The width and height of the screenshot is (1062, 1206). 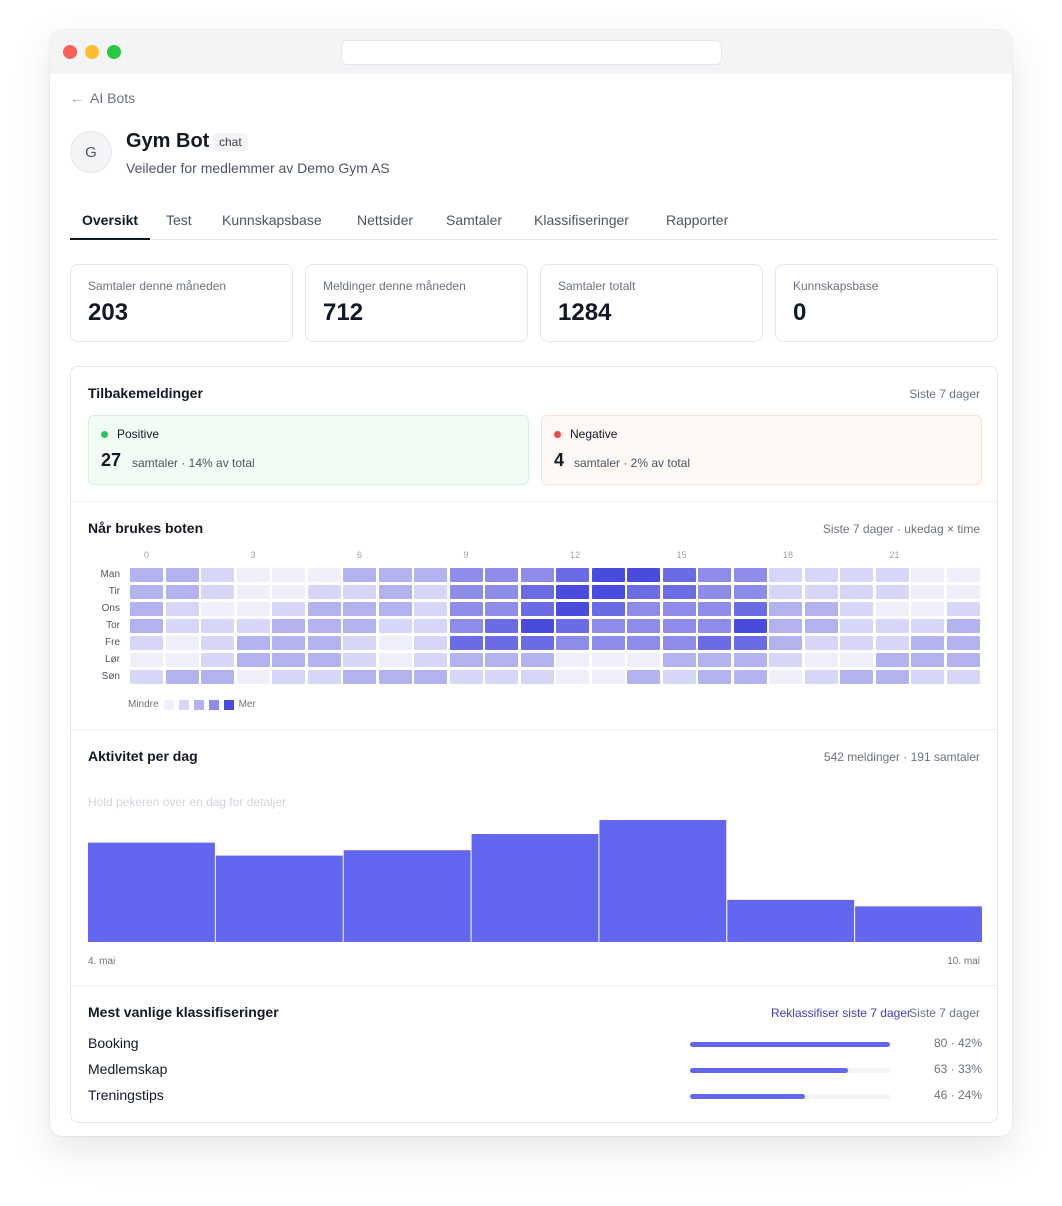 What do you see at coordinates (70, 52) in the screenshot?
I see `close-window-icon` at bounding box center [70, 52].